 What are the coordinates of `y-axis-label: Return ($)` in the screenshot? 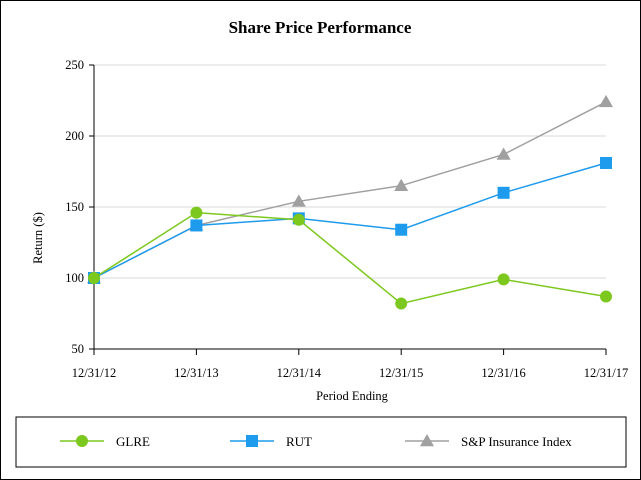 It's located at (38, 238).